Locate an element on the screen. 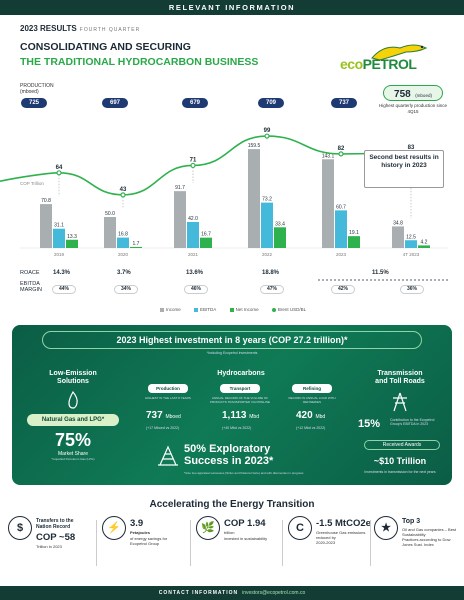  margin-value: 36% is located at coordinates (412, 289).